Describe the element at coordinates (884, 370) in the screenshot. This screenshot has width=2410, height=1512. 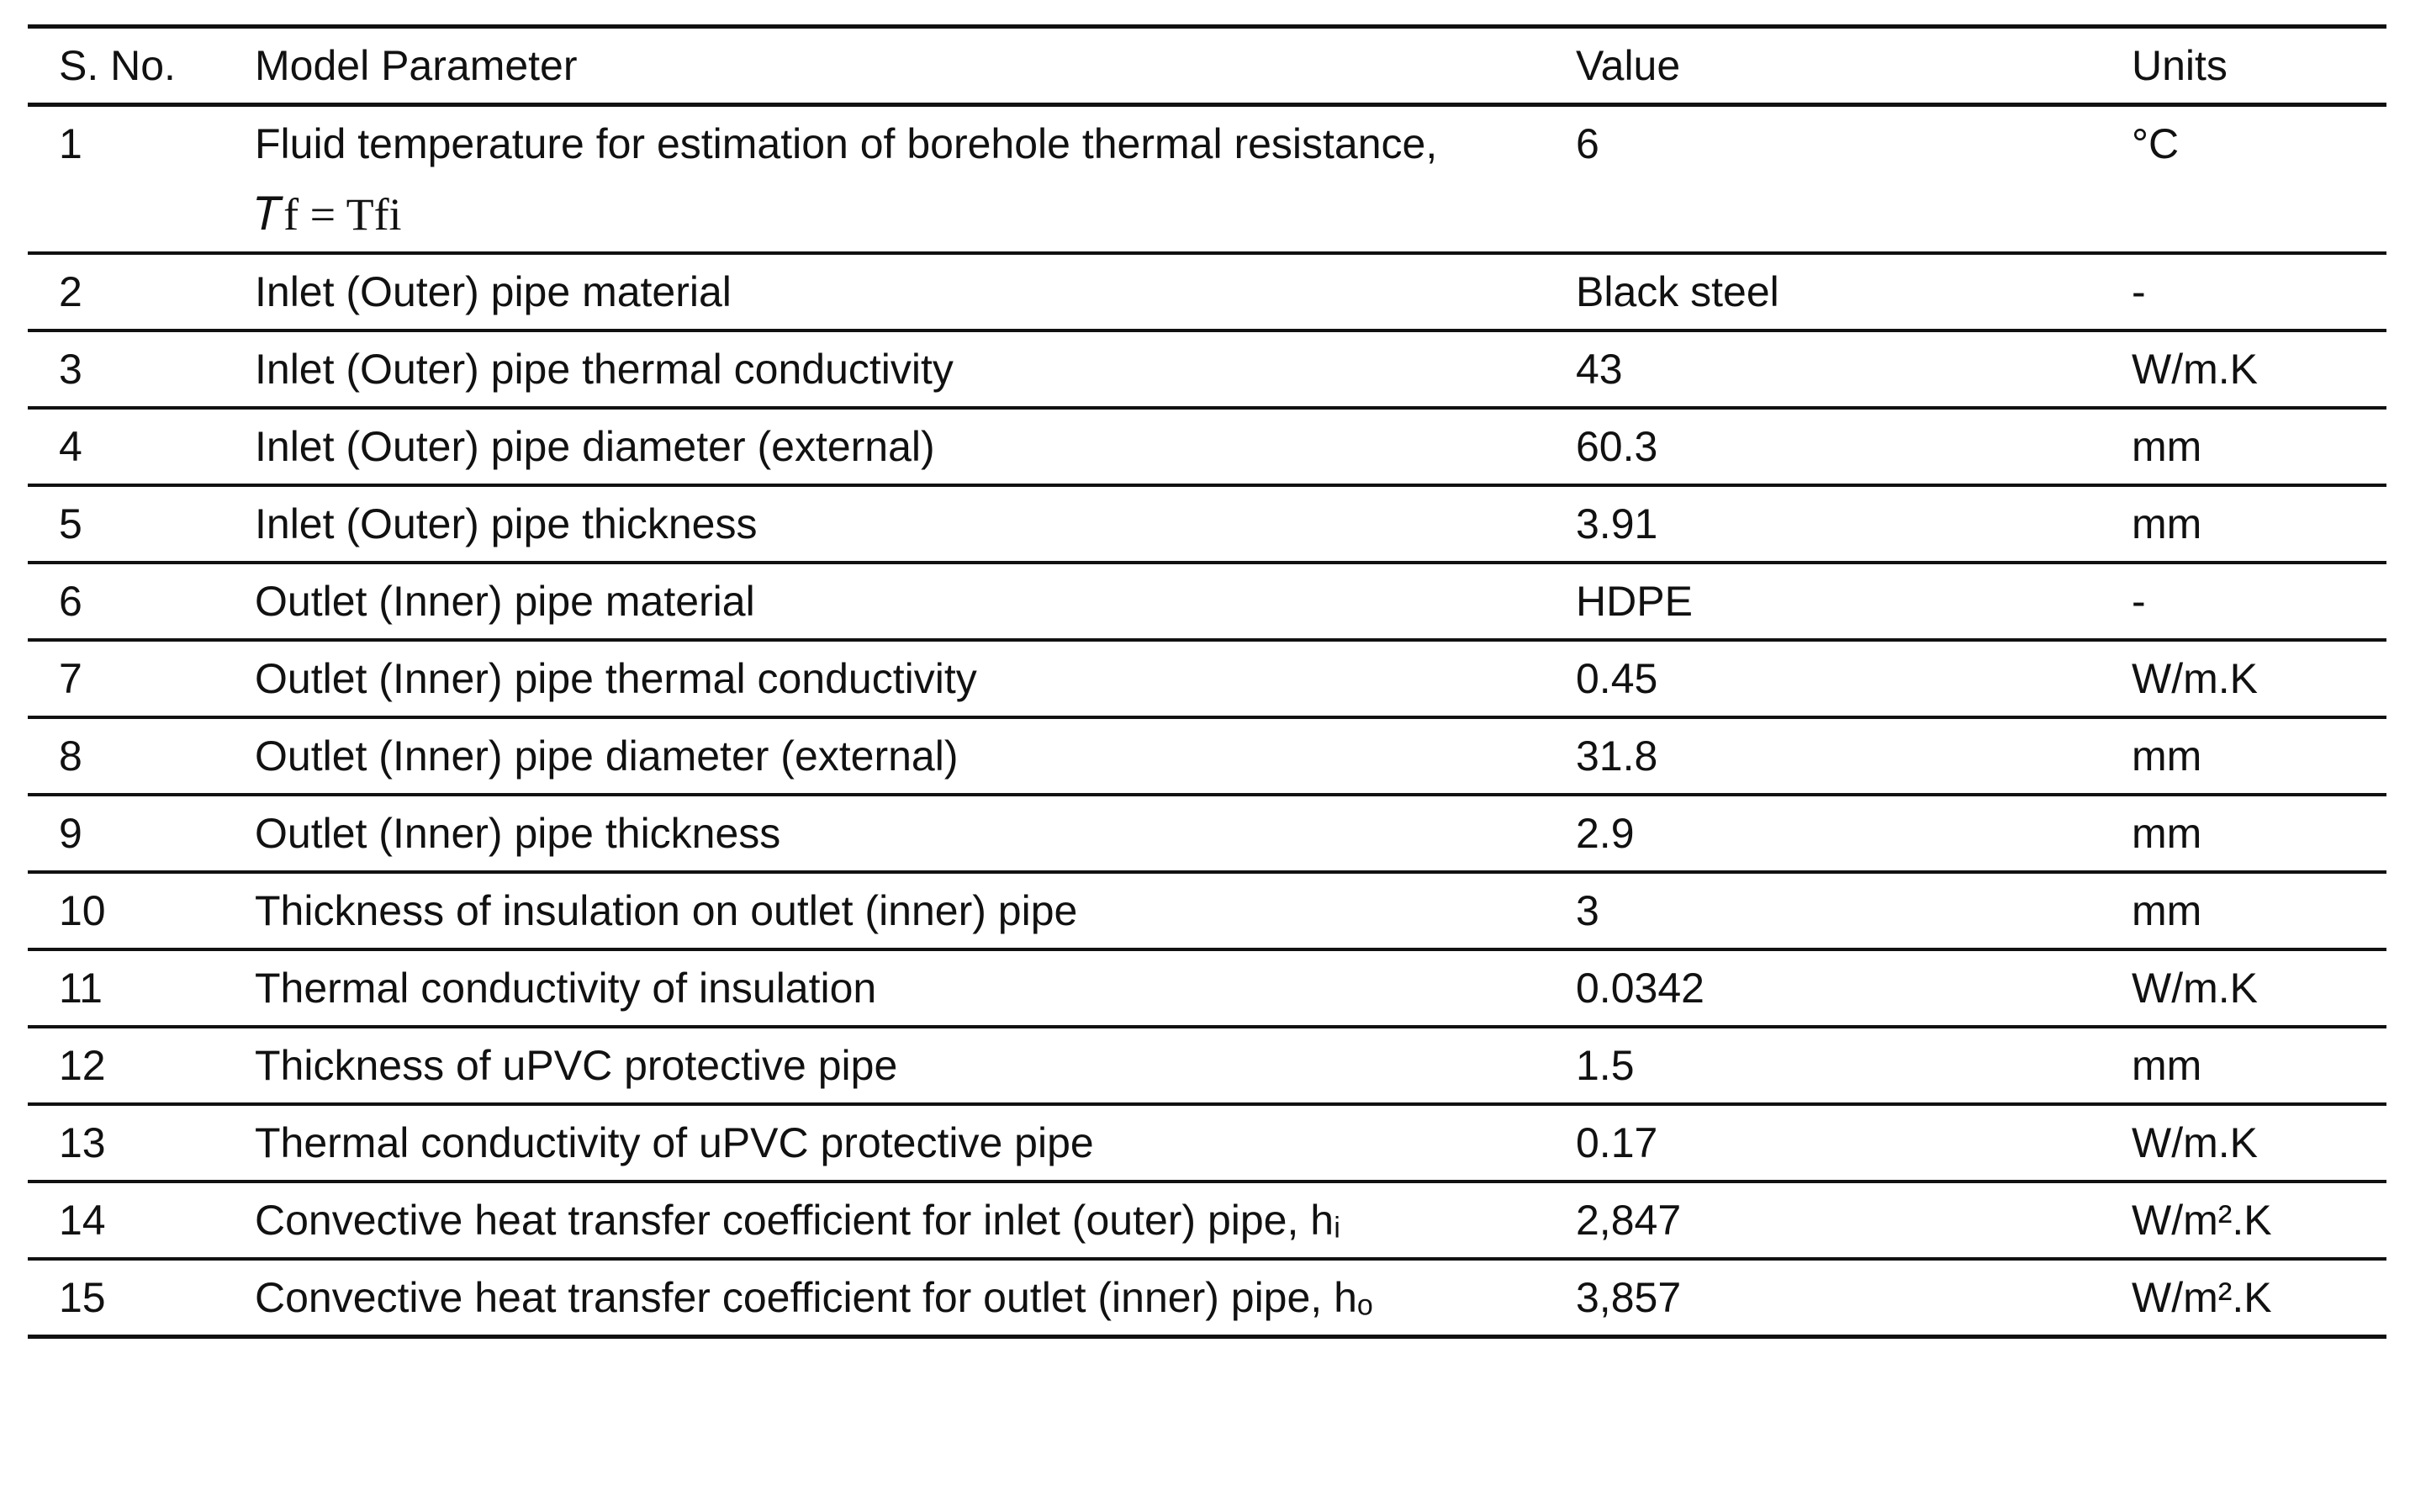
I see `model-parameter-cell: Inlet (Outer) pipe thermal conductivity` at that location.